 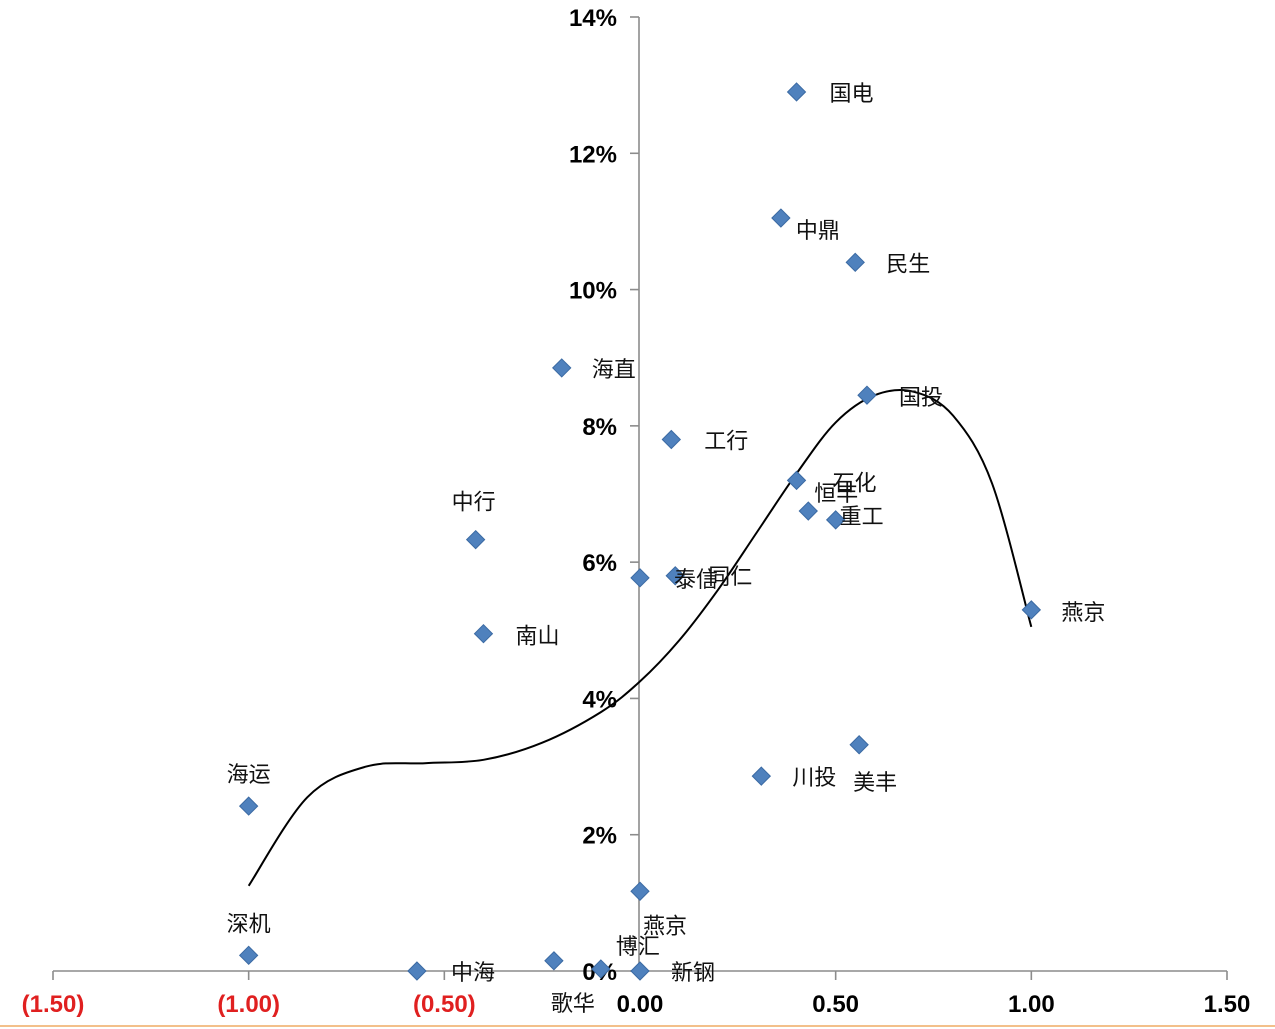 What do you see at coordinates (875, 783) in the screenshot?
I see `data-point-label: 美丰` at bounding box center [875, 783].